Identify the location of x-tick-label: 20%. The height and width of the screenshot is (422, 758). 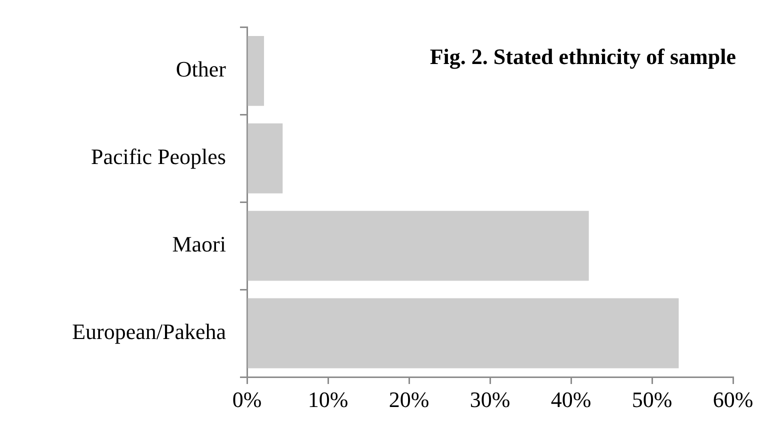
(409, 399).